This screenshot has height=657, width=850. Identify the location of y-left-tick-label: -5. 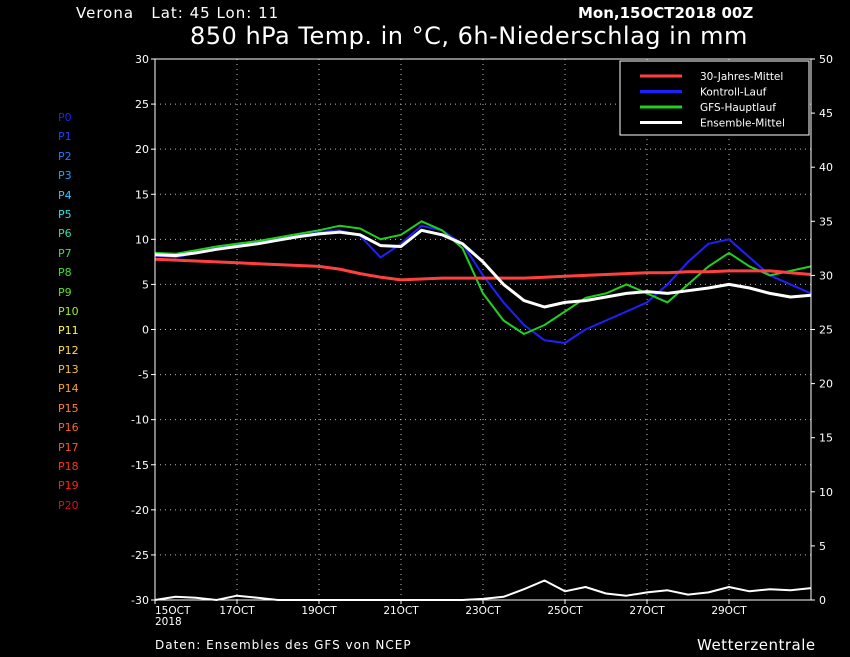
(143, 375).